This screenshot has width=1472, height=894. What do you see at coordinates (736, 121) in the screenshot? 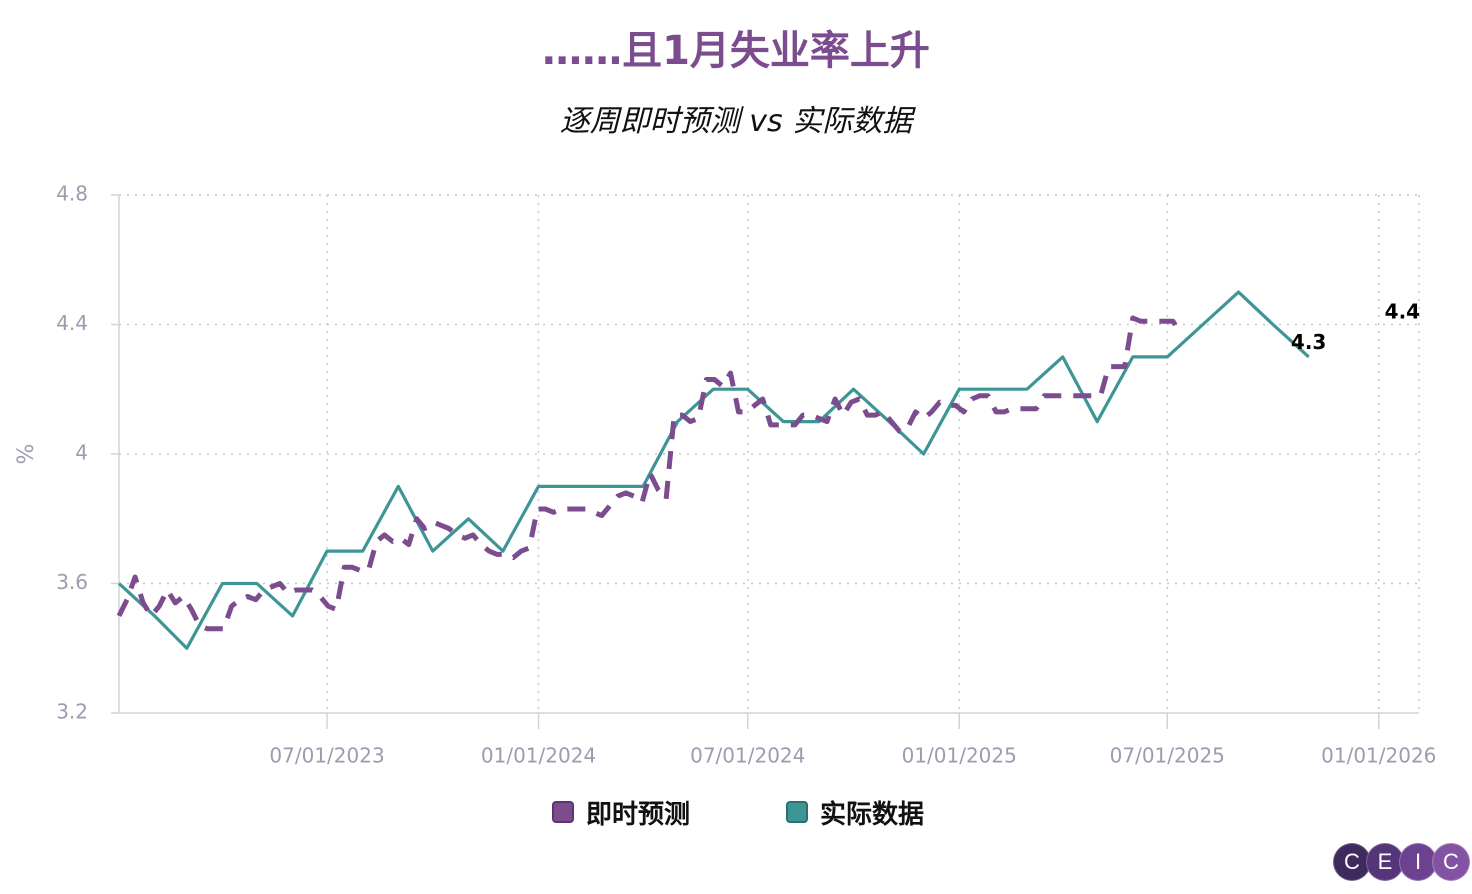
I see `chart-subtitle: 逐周即时预测 vs 实际数据` at bounding box center [736, 121].